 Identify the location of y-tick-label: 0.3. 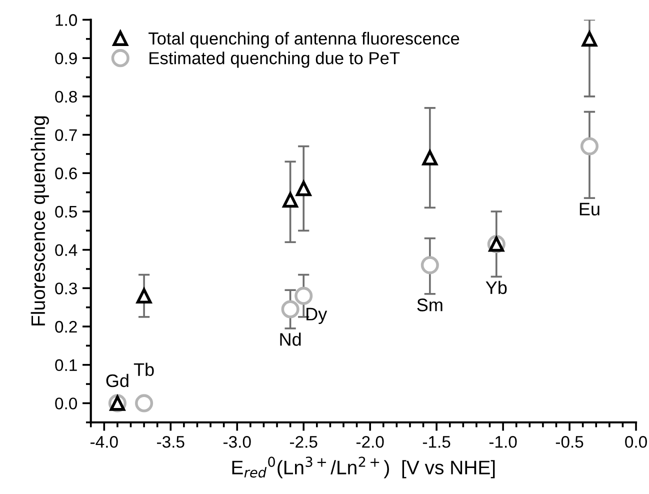
(66, 288).